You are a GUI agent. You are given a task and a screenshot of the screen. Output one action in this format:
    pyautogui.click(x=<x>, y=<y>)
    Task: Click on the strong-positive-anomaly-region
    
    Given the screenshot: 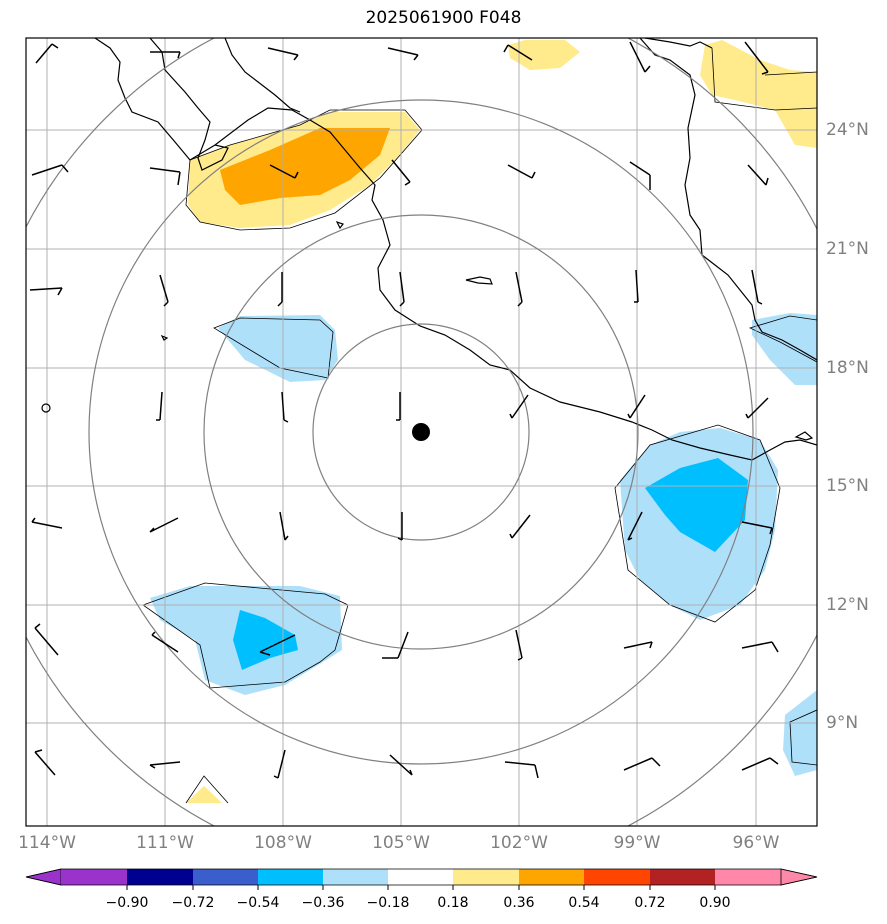 What is the action you would take?
    pyautogui.click(x=305, y=166)
    